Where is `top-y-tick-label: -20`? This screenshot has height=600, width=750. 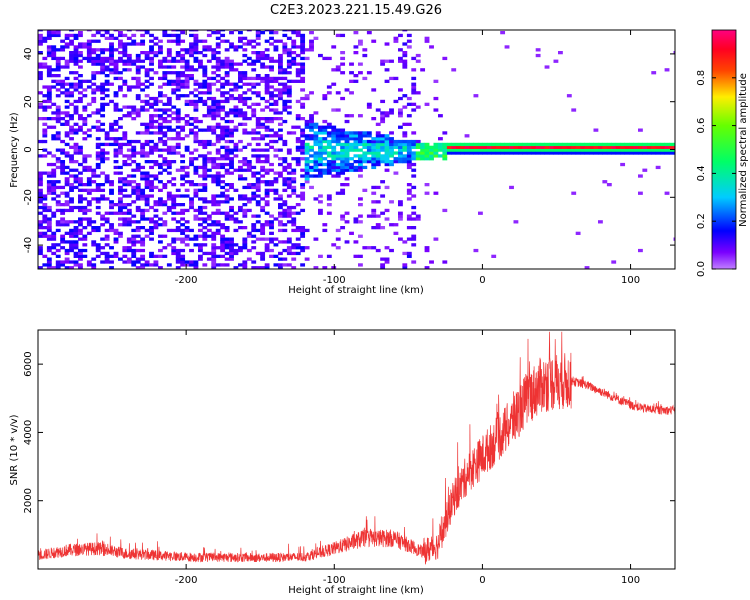
top-y-tick-label: -20 is located at coordinates (28, 197).